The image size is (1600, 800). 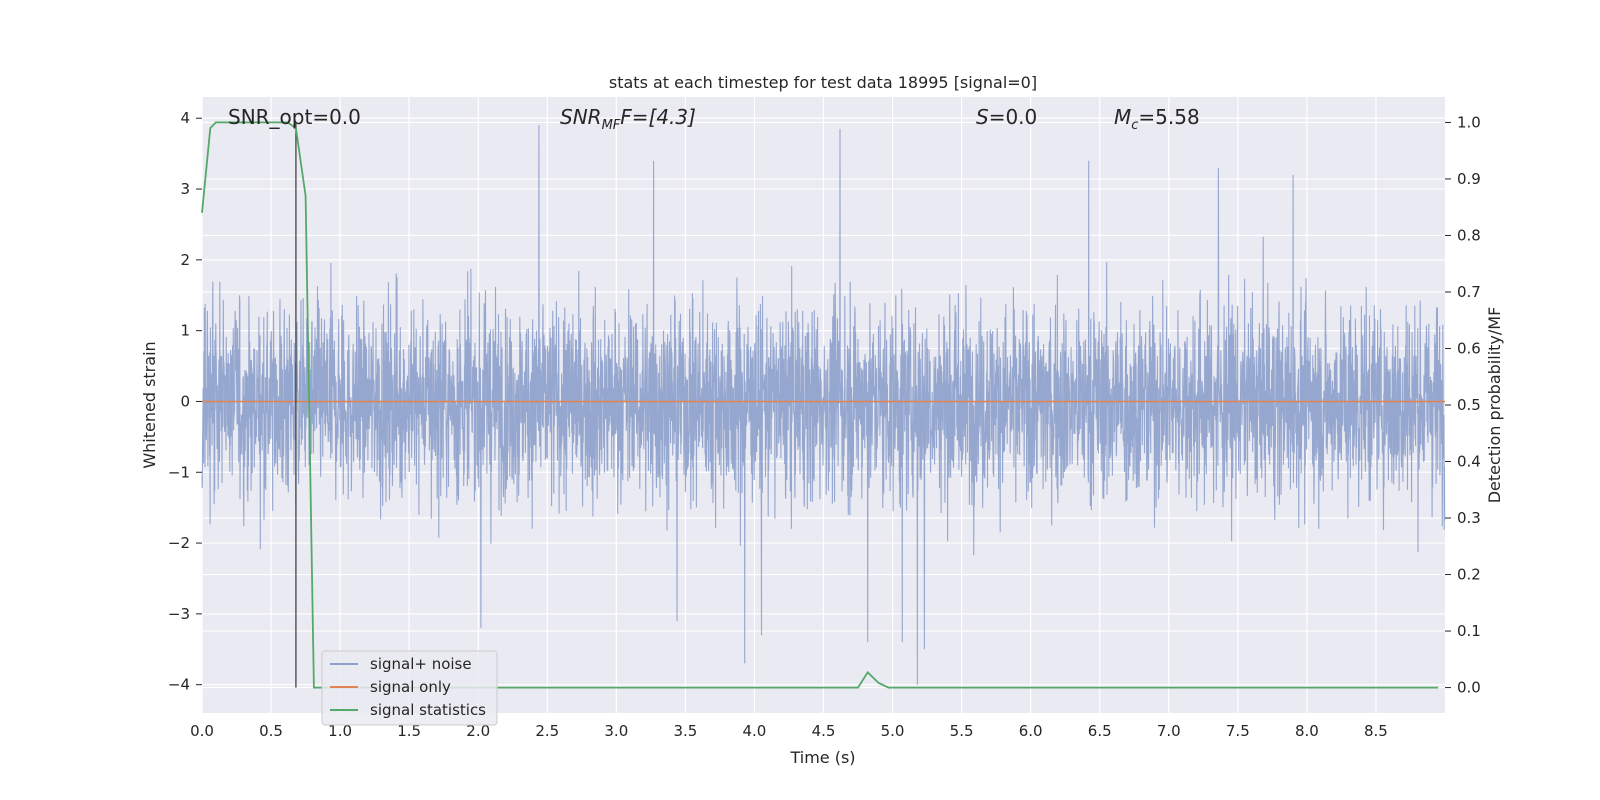 What do you see at coordinates (202, 731) in the screenshot?
I see `x-tick-label: 0.0` at bounding box center [202, 731].